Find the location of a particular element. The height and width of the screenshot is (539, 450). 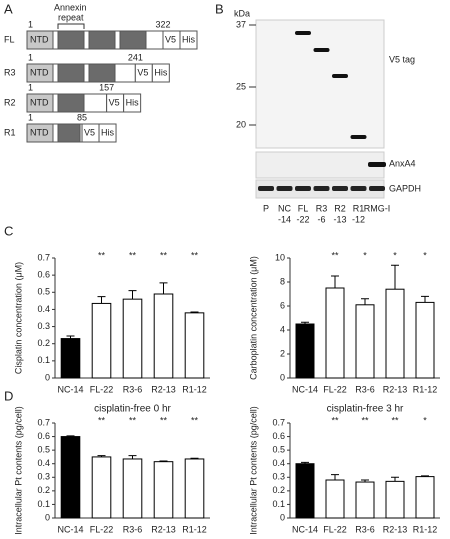

y-axis-label: Cisplatin concentration (μM) is located at coordinates (18, 318).